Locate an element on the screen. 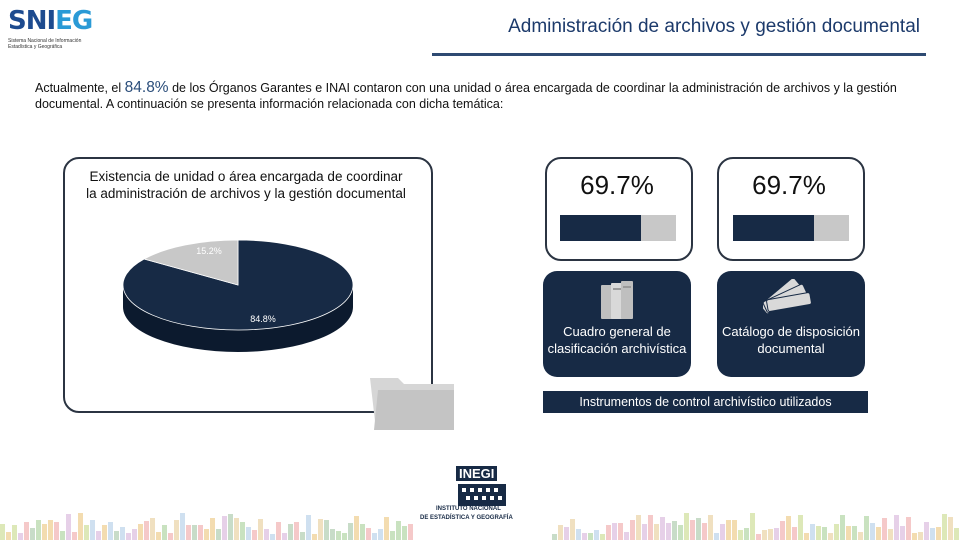 The width and height of the screenshot is (960, 540). intro-highlight: 84.8% is located at coordinates (146, 87).